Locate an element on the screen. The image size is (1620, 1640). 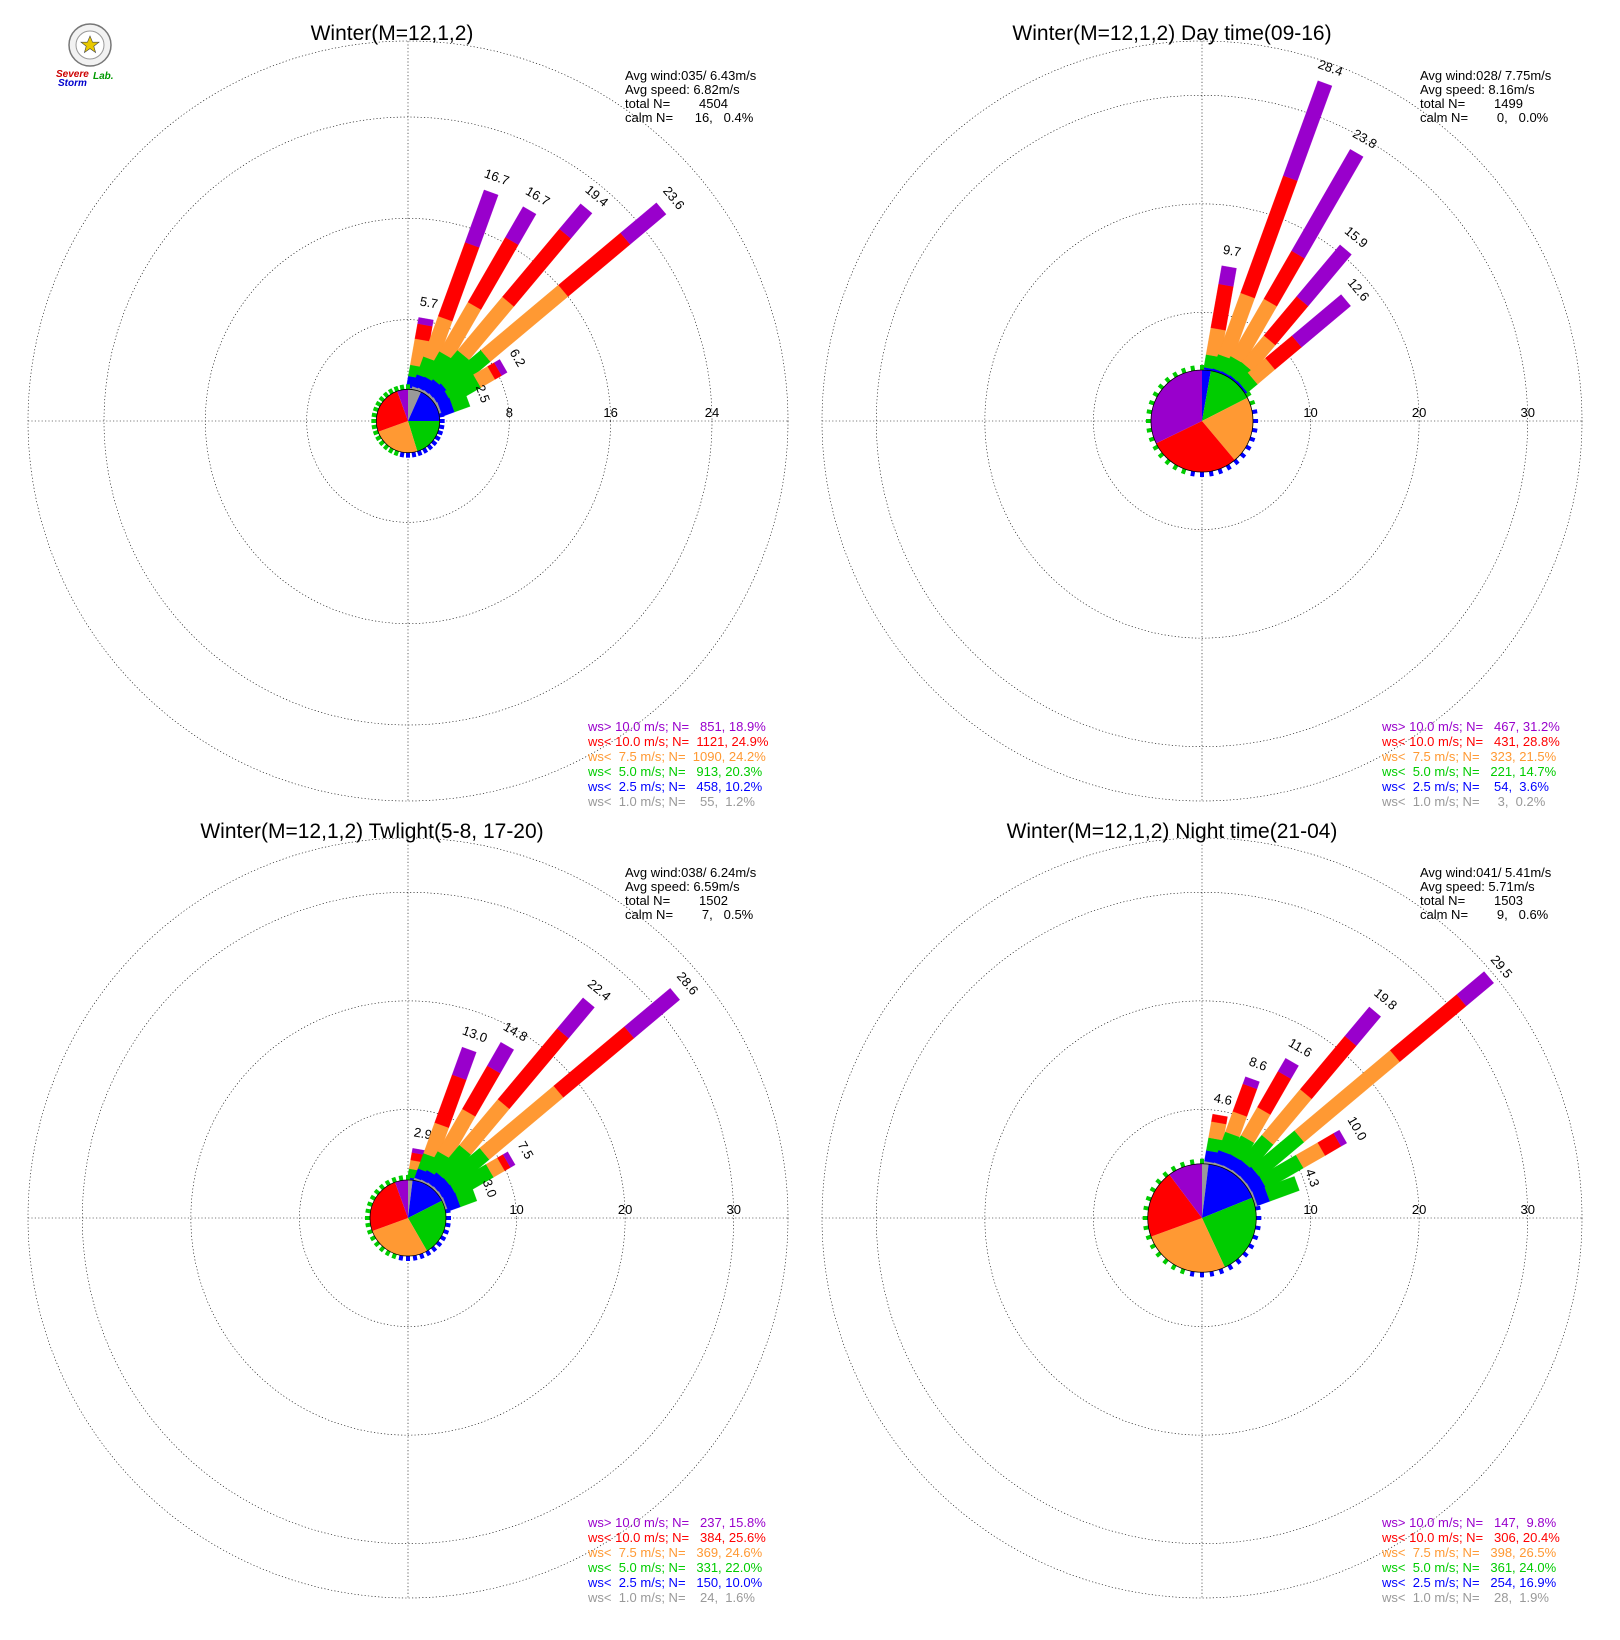
legend-entry: ws< 5.0 m/s; N= 221, 14.7% is located at coordinates (1469, 771).